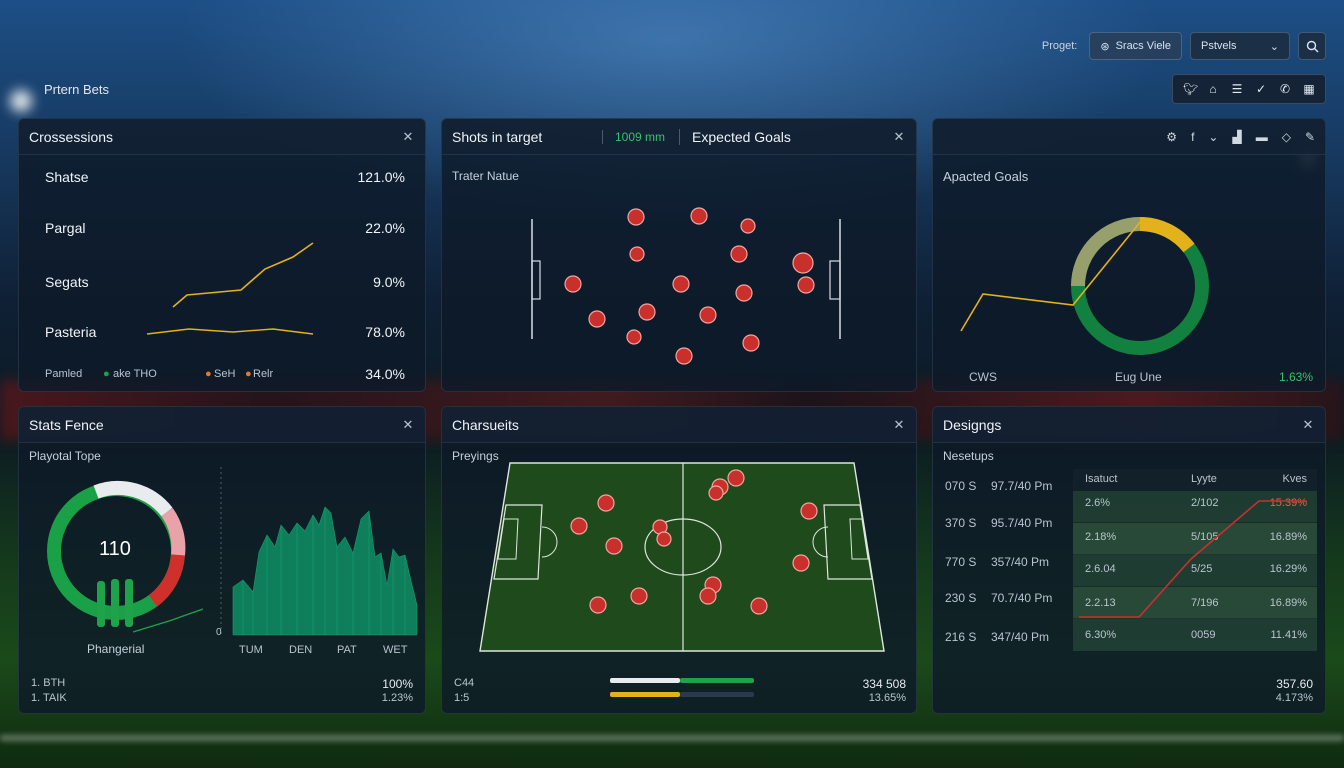 The height and width of the screenshot is (768, 1344). I want to click on shots-badge: 1009 mm, so click(640, 136).